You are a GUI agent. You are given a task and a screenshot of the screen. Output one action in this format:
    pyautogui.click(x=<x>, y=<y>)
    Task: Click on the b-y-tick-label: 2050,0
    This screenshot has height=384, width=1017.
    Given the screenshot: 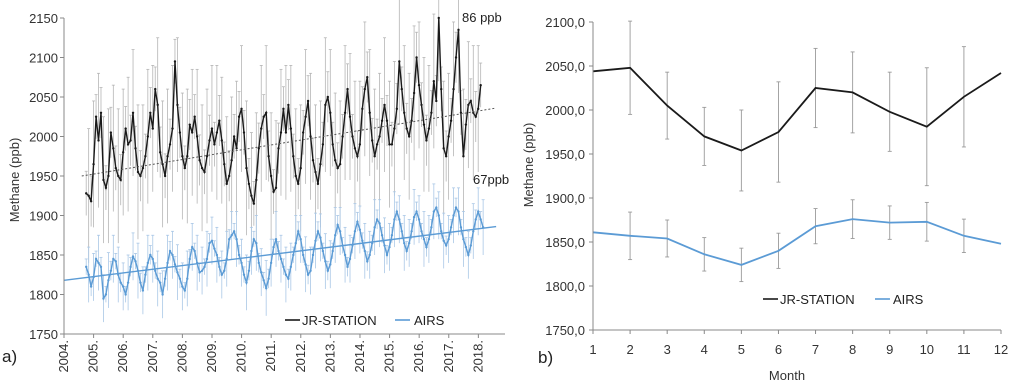 What is the action you would take?
    pyautogui.click(x=565, y=66)
    